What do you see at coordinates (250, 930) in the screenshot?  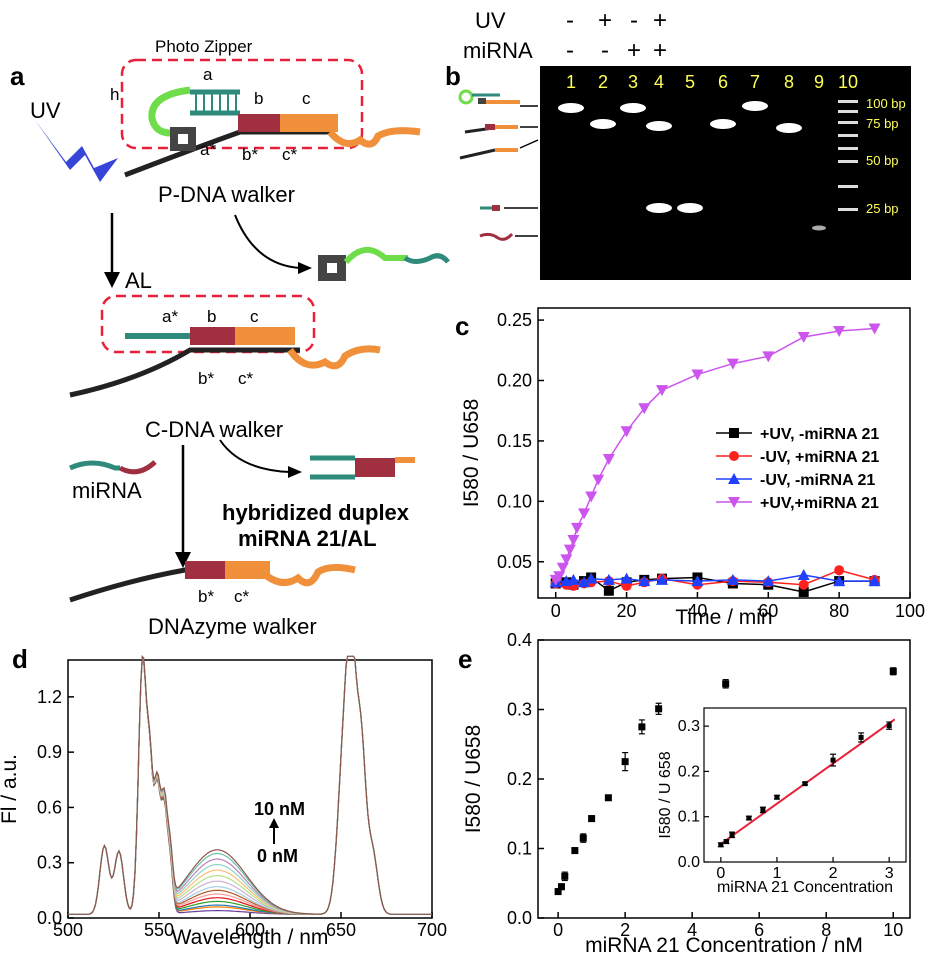 I see `x-tick-label: 600` at bounding box center [250, 930].